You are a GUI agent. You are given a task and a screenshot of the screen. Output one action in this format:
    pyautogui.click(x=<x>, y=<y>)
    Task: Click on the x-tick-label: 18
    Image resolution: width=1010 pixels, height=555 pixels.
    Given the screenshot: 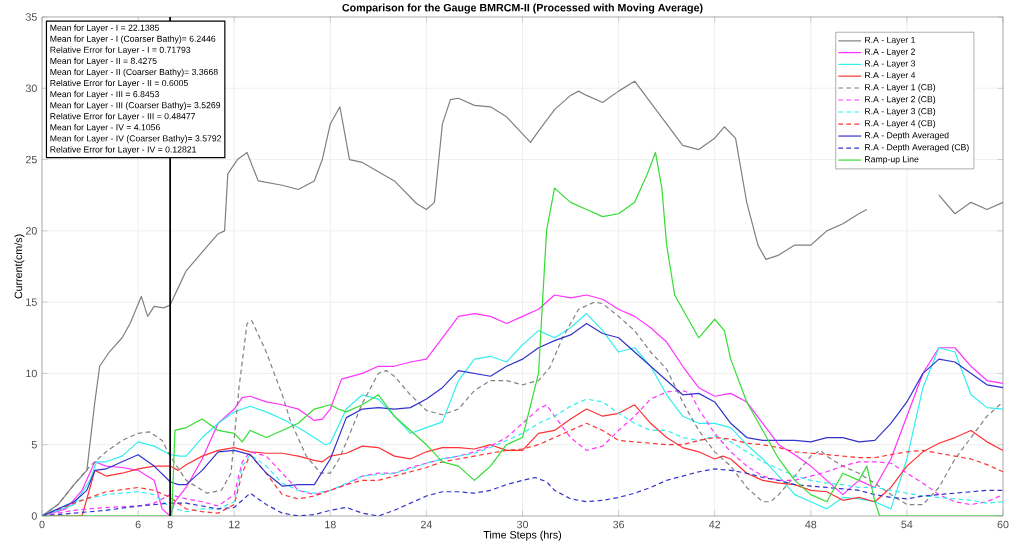 What is the action you would take?
    pyautogui.click(x=330, y=524)
    